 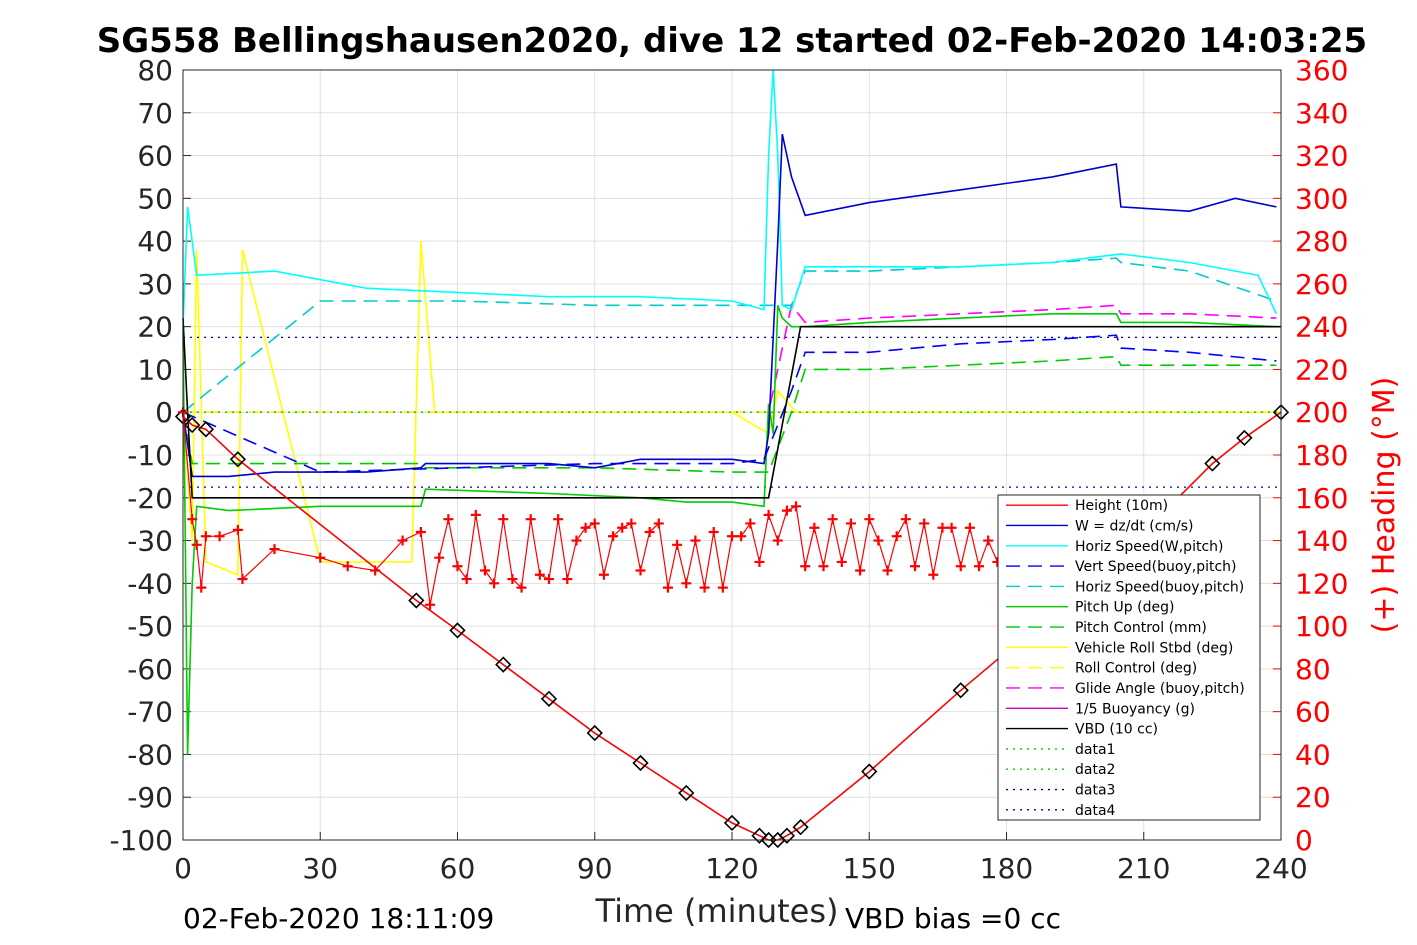 I want to click on y-tick-label: -30, so click(x=150, y=541).